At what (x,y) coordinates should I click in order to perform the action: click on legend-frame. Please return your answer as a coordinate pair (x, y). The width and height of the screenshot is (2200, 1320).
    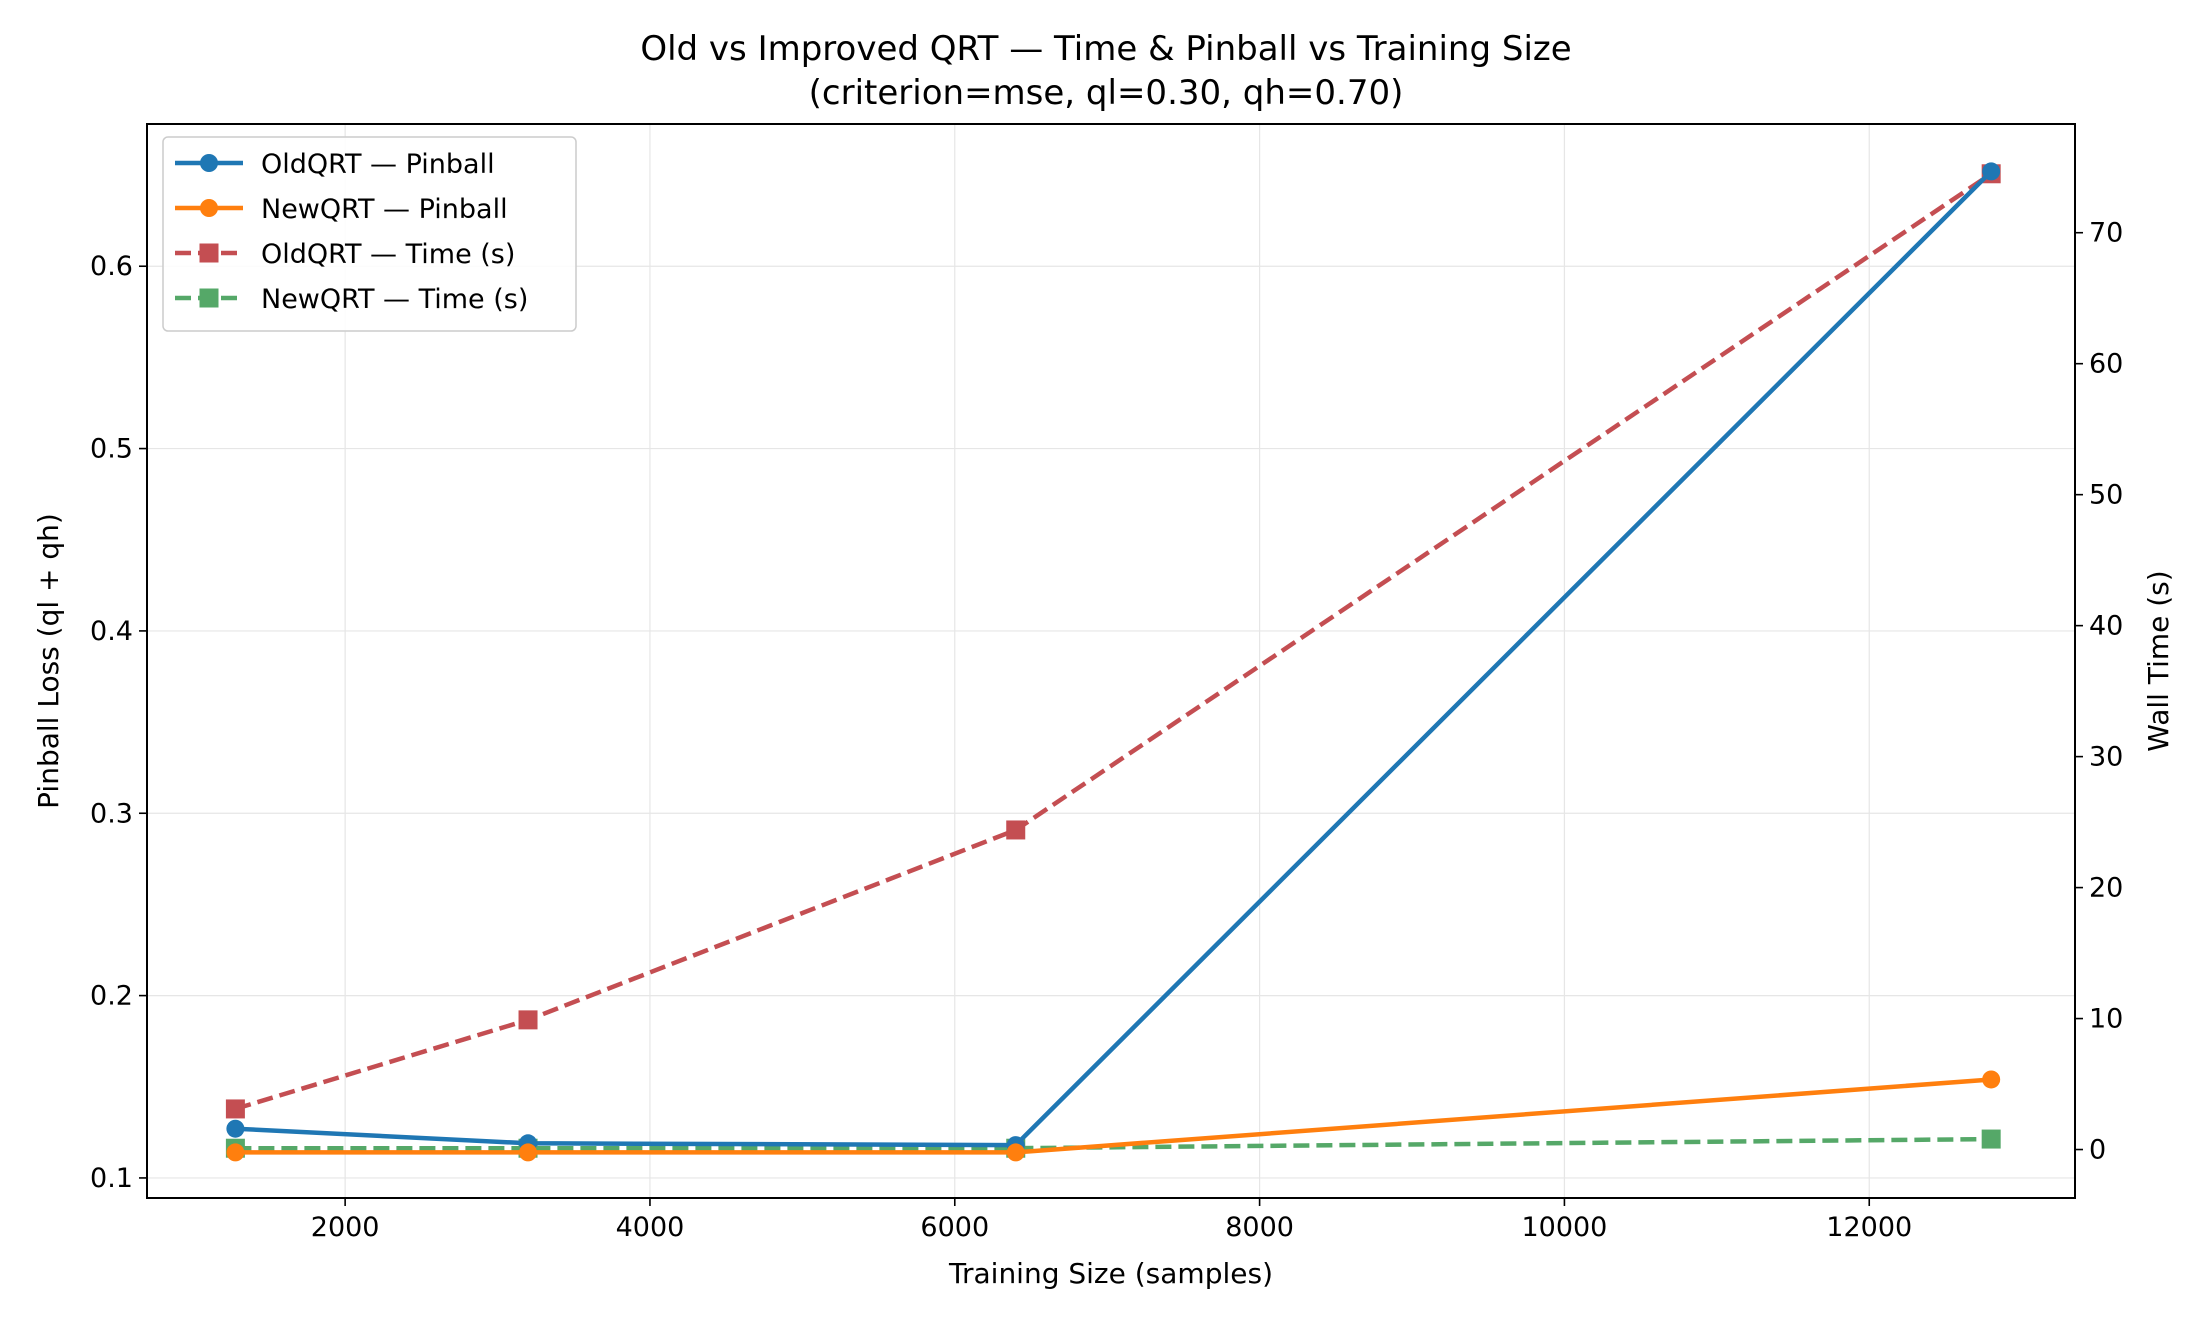
    Looking at the image, I should click on (369, 234).